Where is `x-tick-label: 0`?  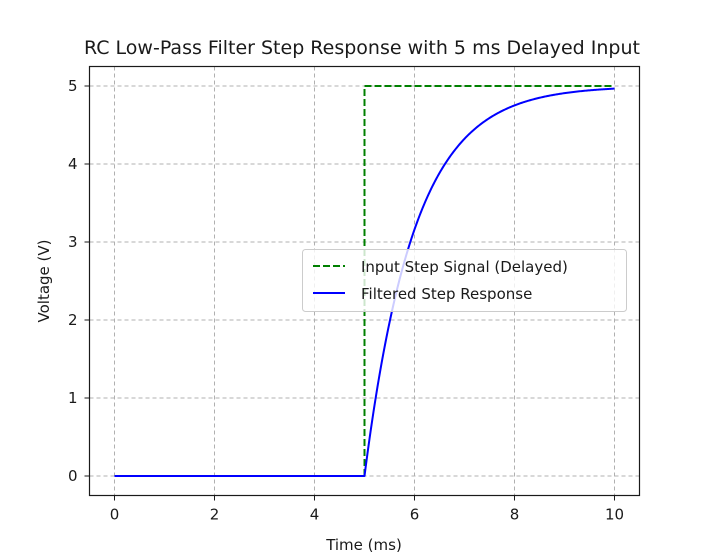
x-tick-label: 0 is located at coordinates (115, 515).